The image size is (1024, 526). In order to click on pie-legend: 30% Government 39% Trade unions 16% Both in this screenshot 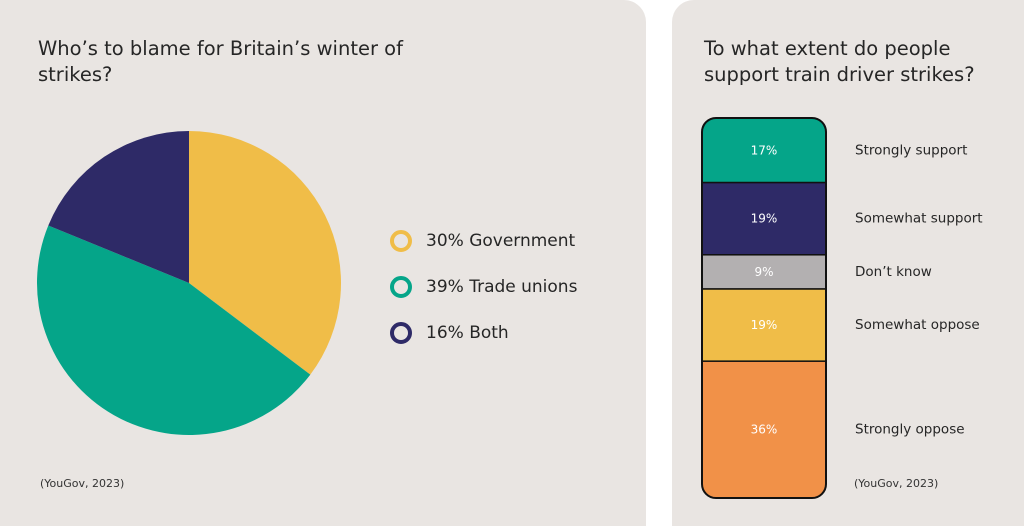, I will do `click(483, 297)`.